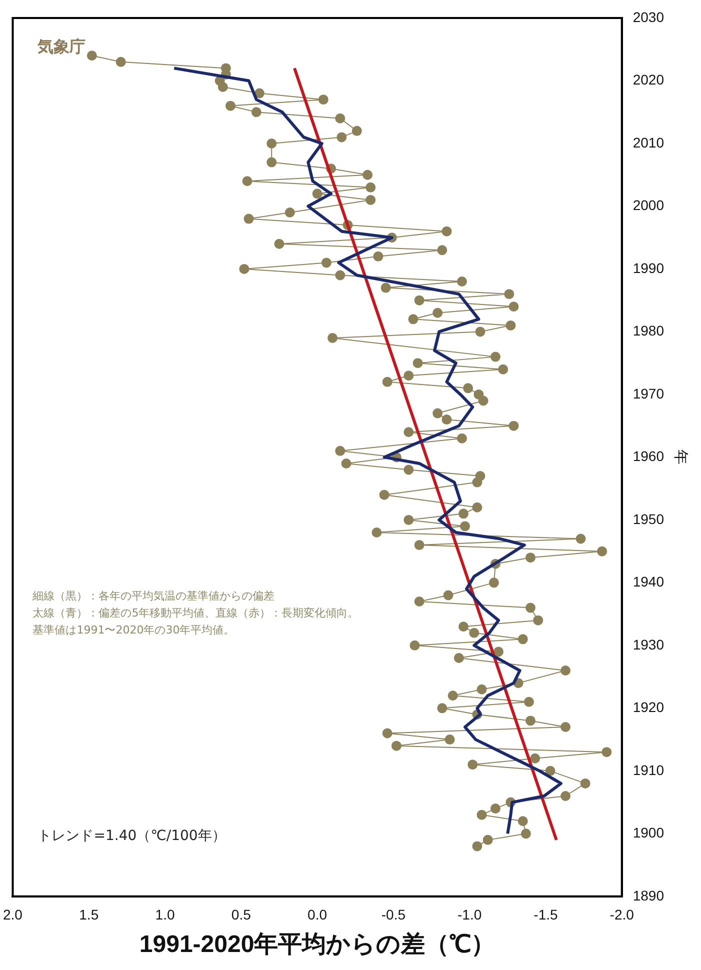 The height and width of the screenshot is (970, 701). I want to click on x-tick-label: 0.5, so click(241, 914).